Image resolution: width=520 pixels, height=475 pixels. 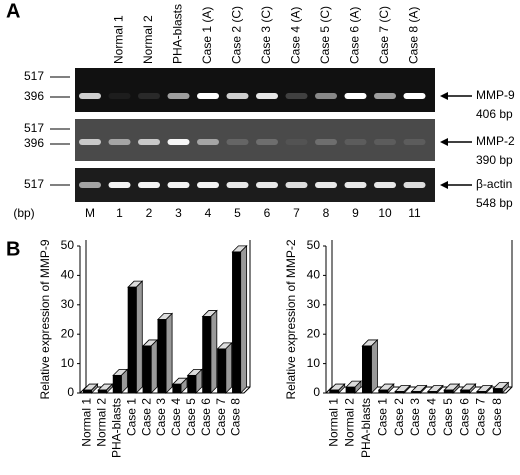 I want to click on gel-mmp2, so click(x=255, y=140).